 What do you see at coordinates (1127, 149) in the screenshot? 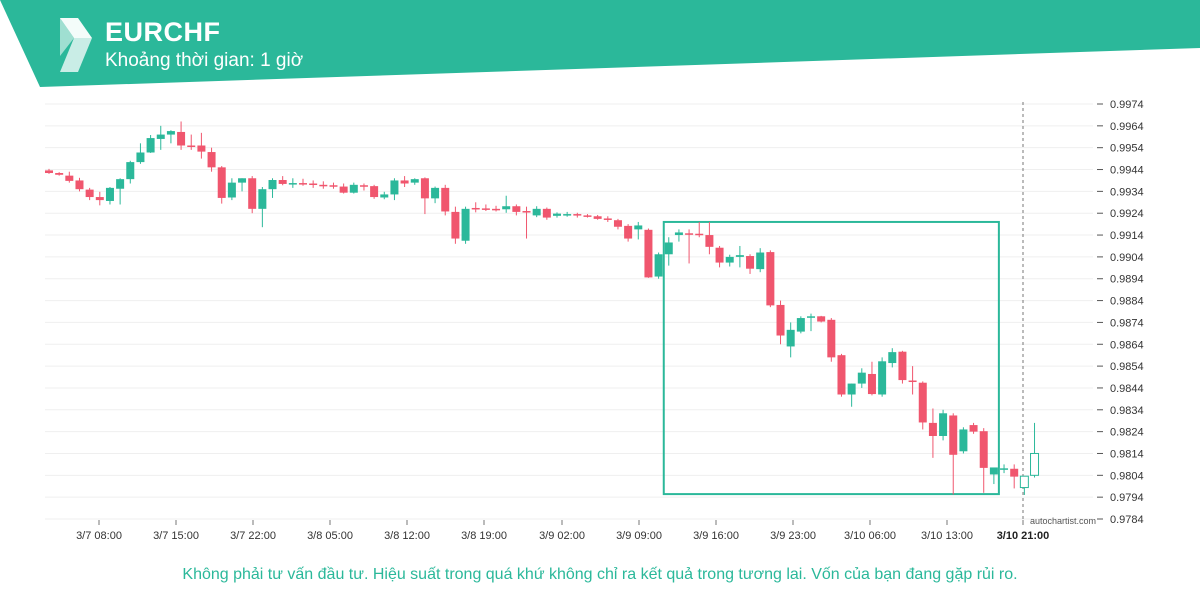
I see `y-tick-label: 0.9954` at bounding box center [1127, 149].